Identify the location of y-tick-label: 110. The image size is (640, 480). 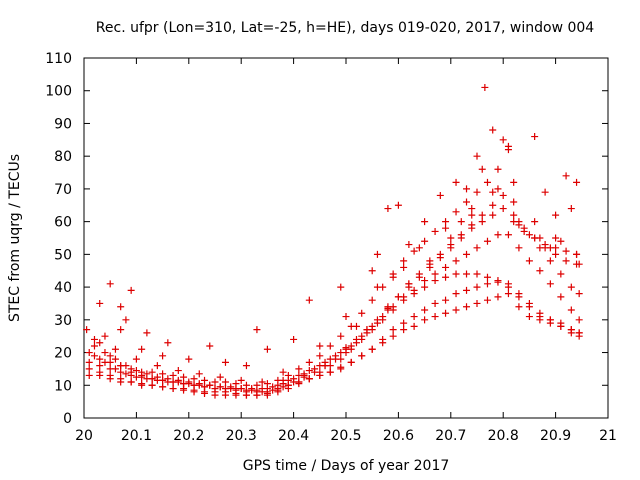
(58, 59).